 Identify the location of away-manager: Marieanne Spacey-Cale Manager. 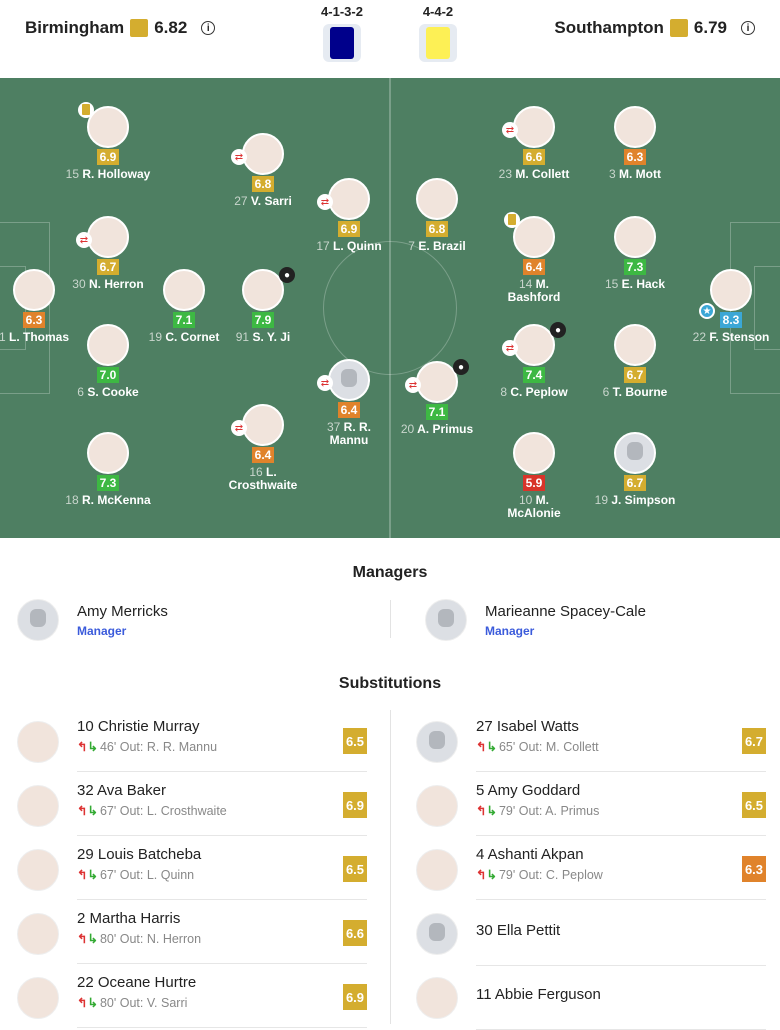
(535, 620).